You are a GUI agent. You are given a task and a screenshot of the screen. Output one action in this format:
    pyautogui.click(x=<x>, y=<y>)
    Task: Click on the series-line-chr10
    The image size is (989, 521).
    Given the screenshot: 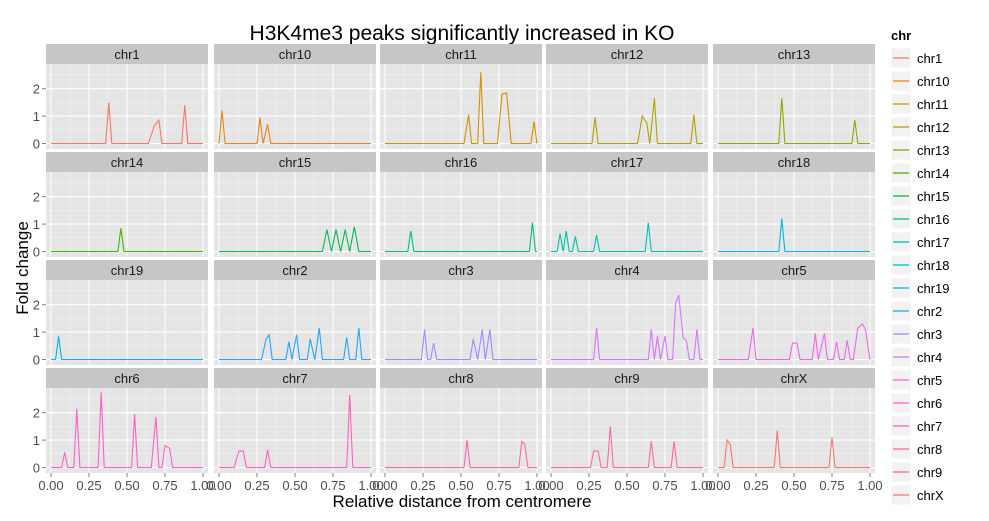 What is the action you would take?
    pyautogui.click(x=294, y=127)
    